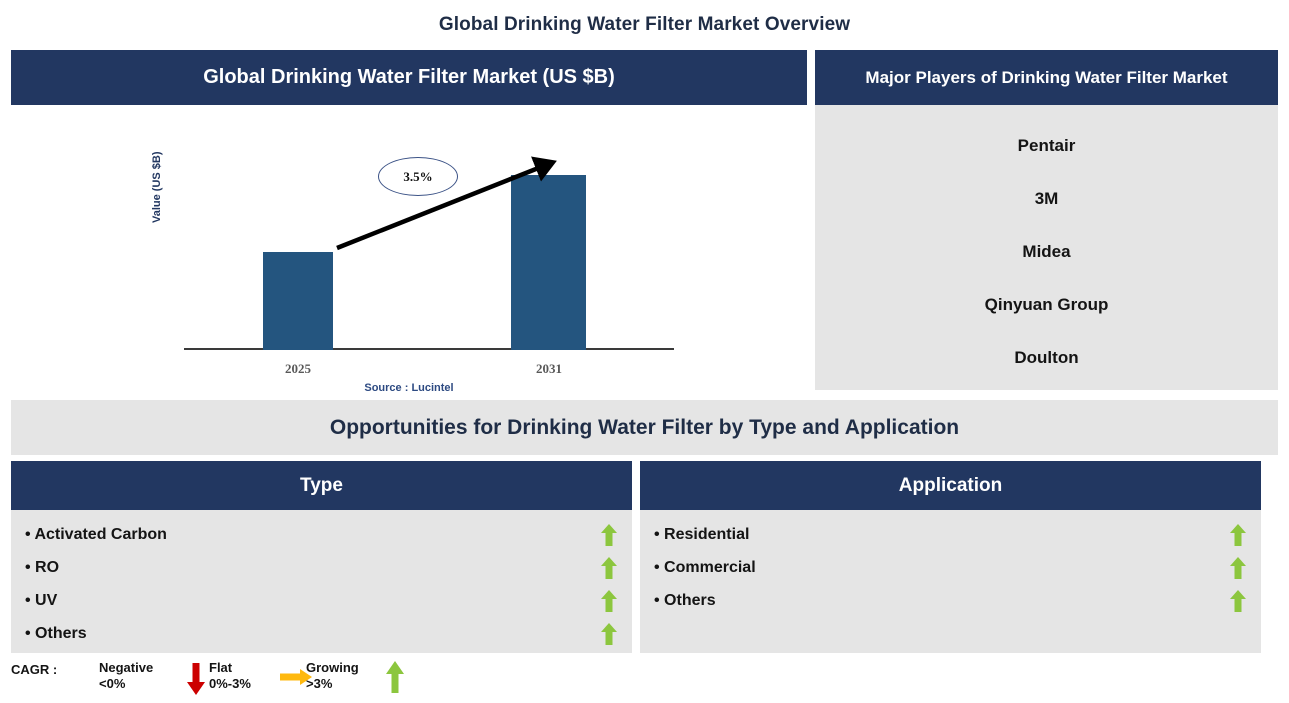 This screenshot has height=703, width=1289. I want to click on arrow-right-icon, so click(296, 677).